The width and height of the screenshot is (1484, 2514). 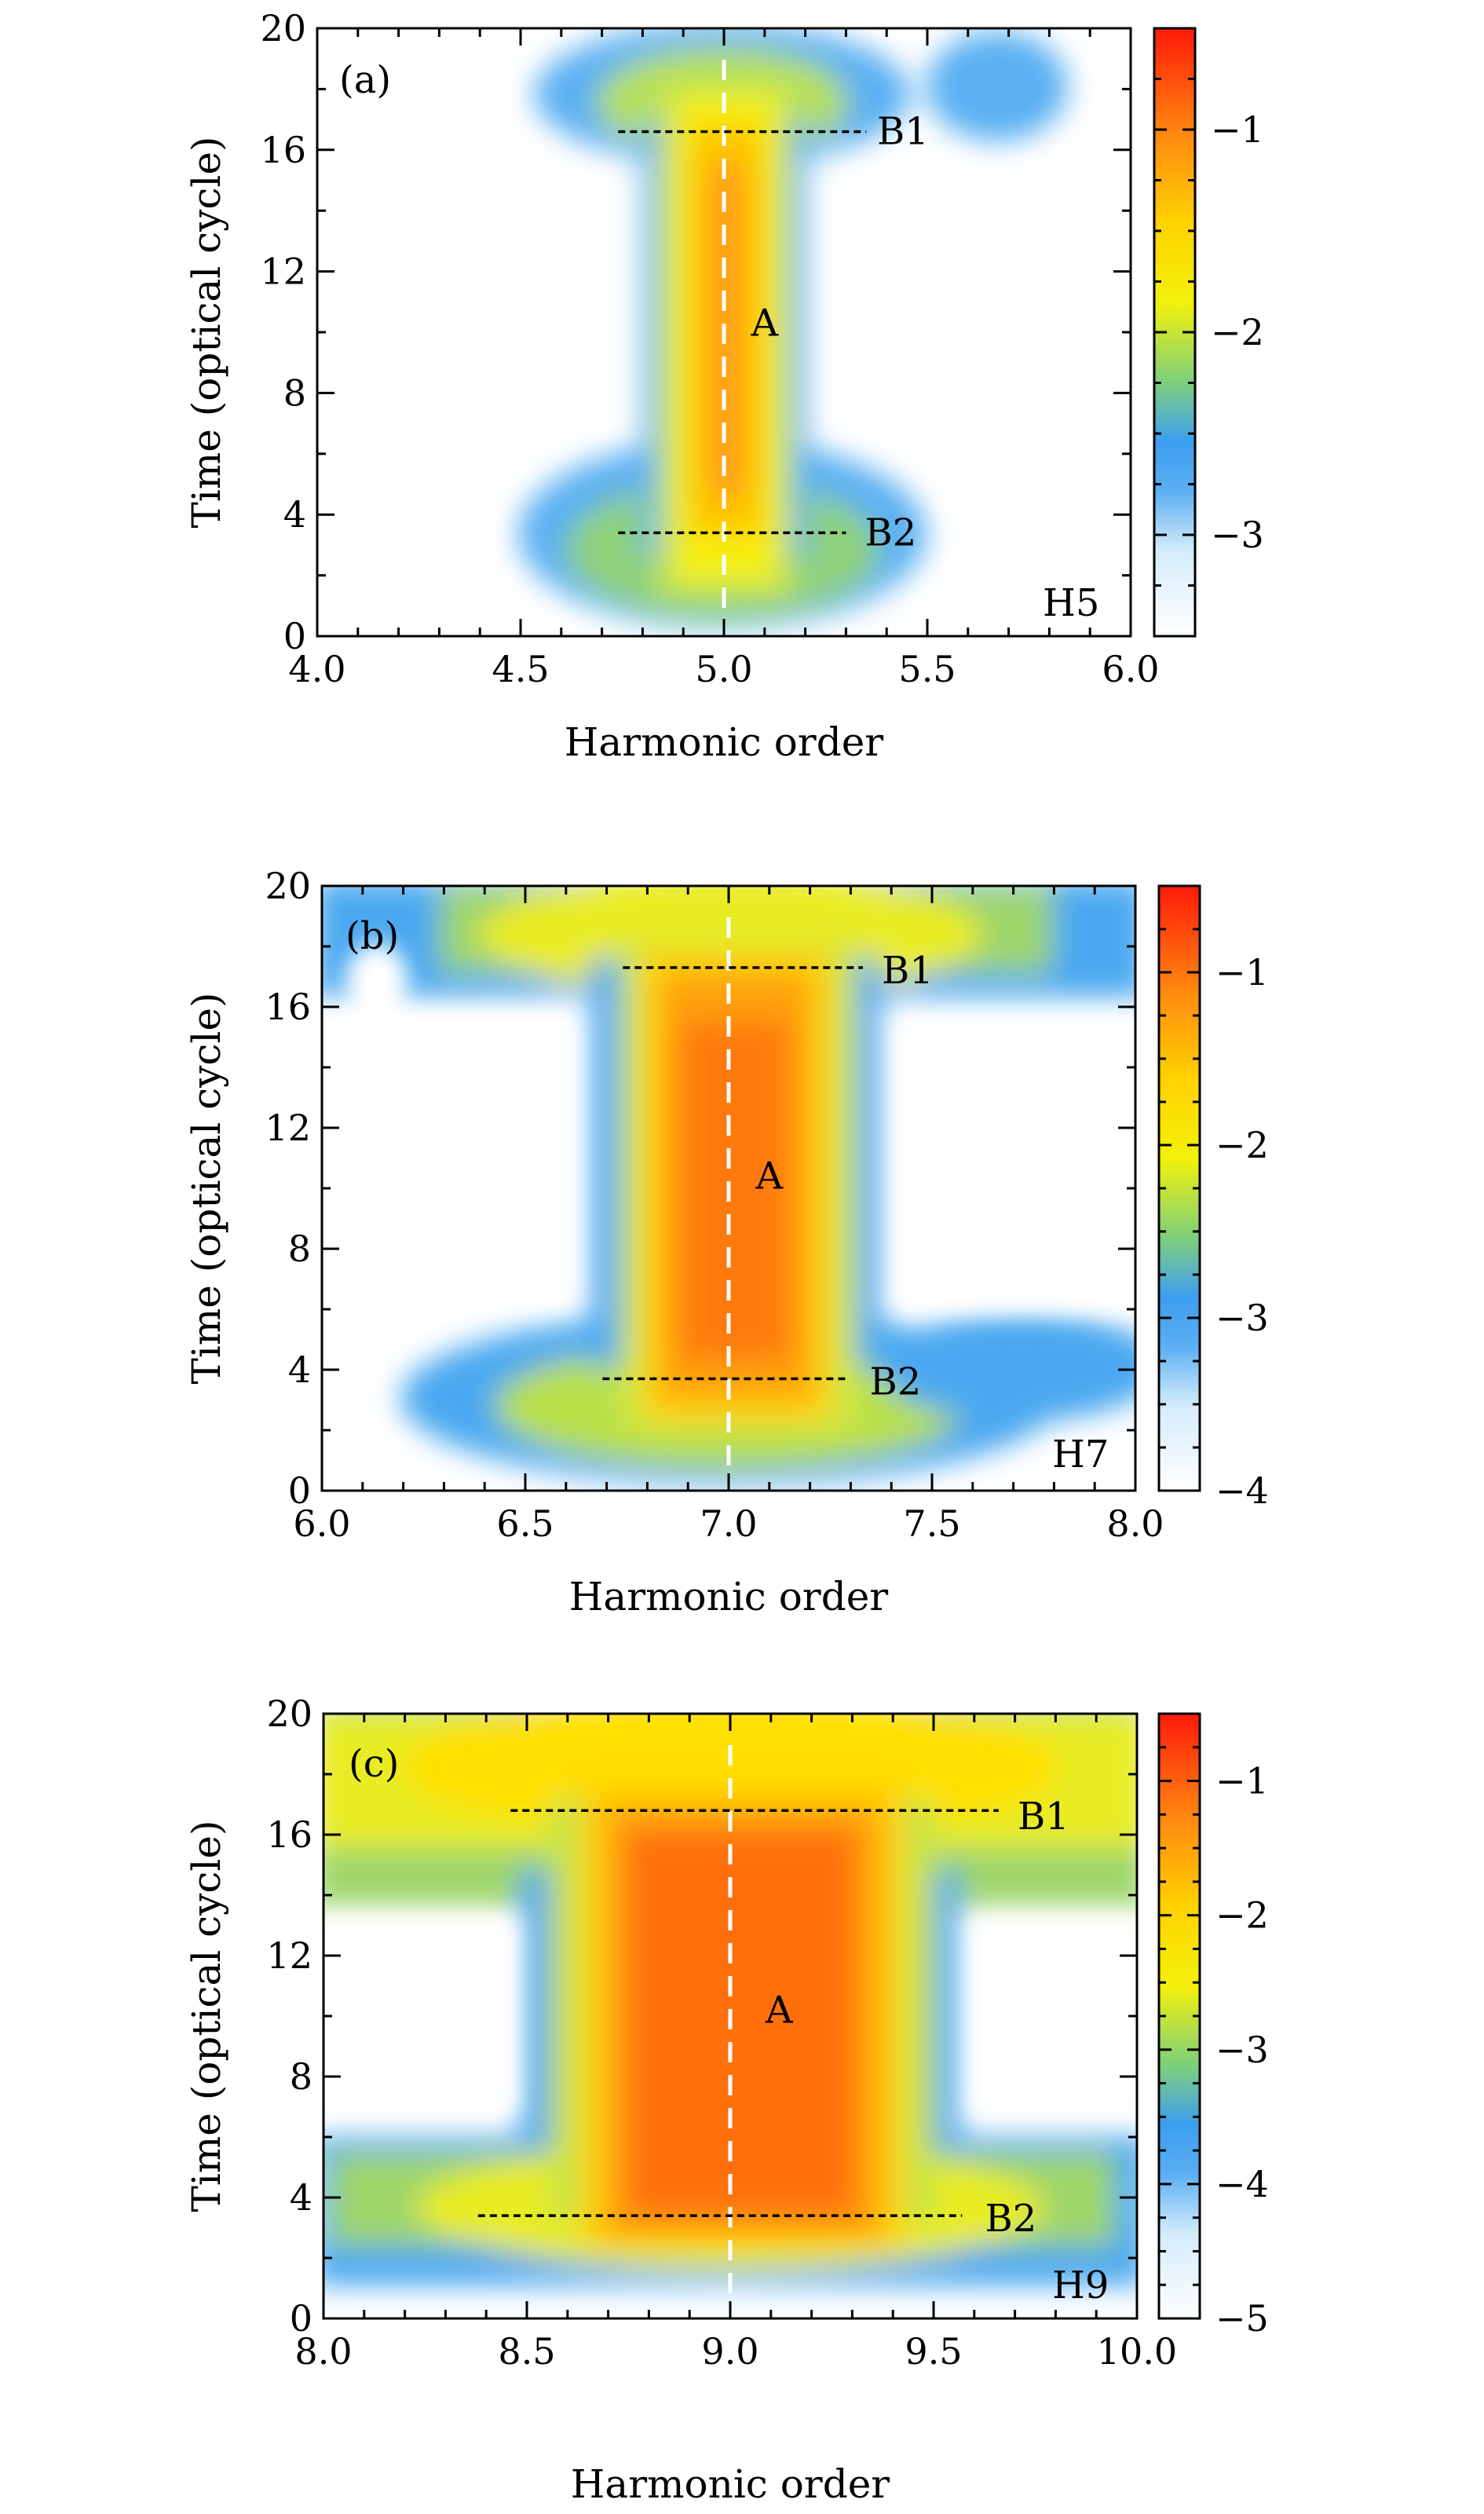 What do you see at coordinates (1209, 332) in the screenshot?
I see `colorbar-ticks-a: −1 −2 −3` at bounding box center [1209, 332].